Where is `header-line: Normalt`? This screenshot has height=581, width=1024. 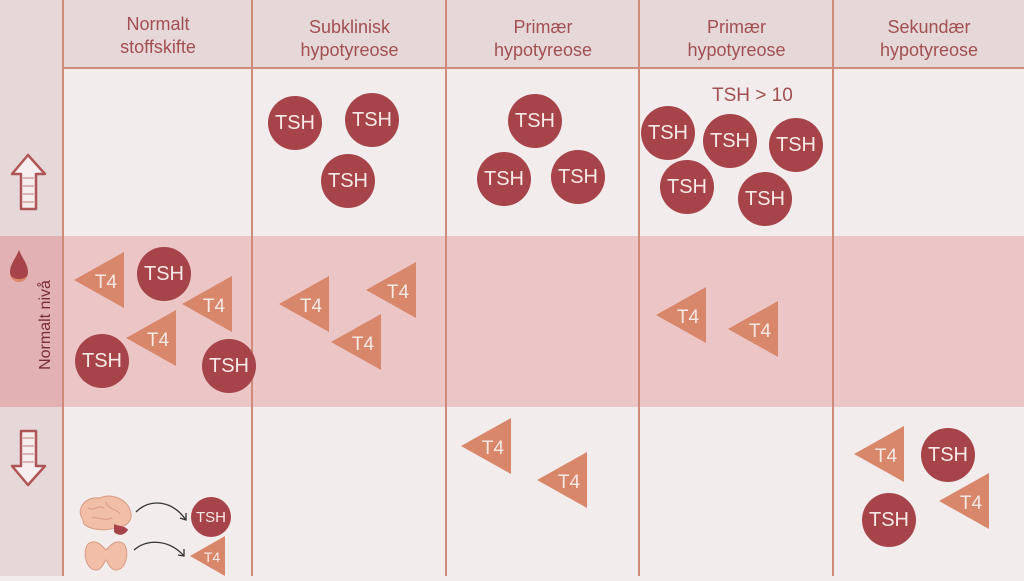
header-line: Normalt is located at coordinates (158, 24).